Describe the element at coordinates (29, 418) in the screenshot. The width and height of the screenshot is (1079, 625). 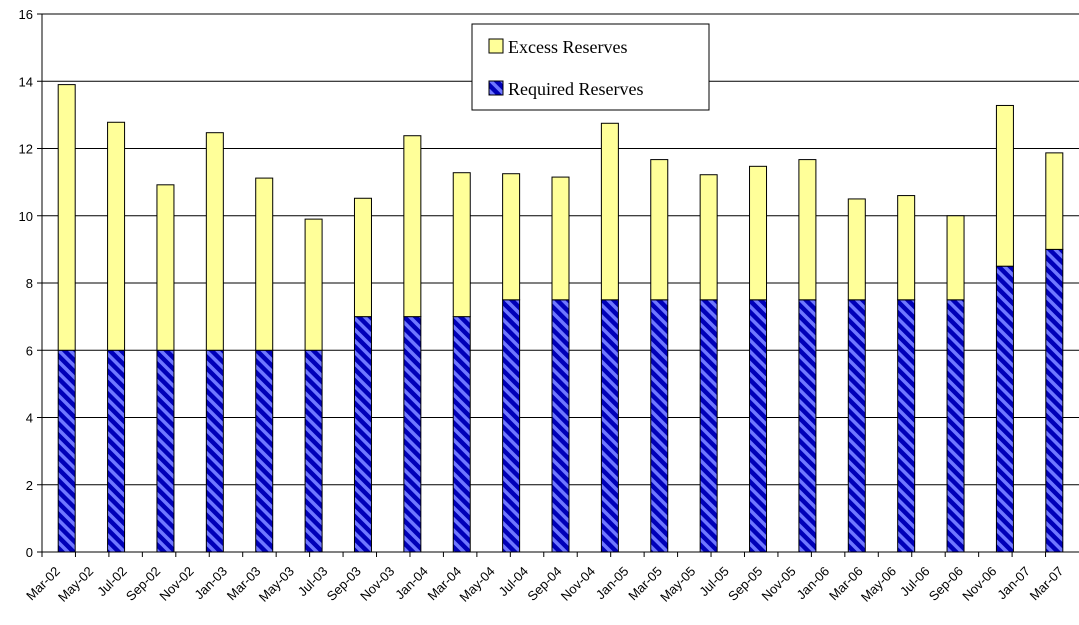
I see `y-tick-label: 4` at that location.